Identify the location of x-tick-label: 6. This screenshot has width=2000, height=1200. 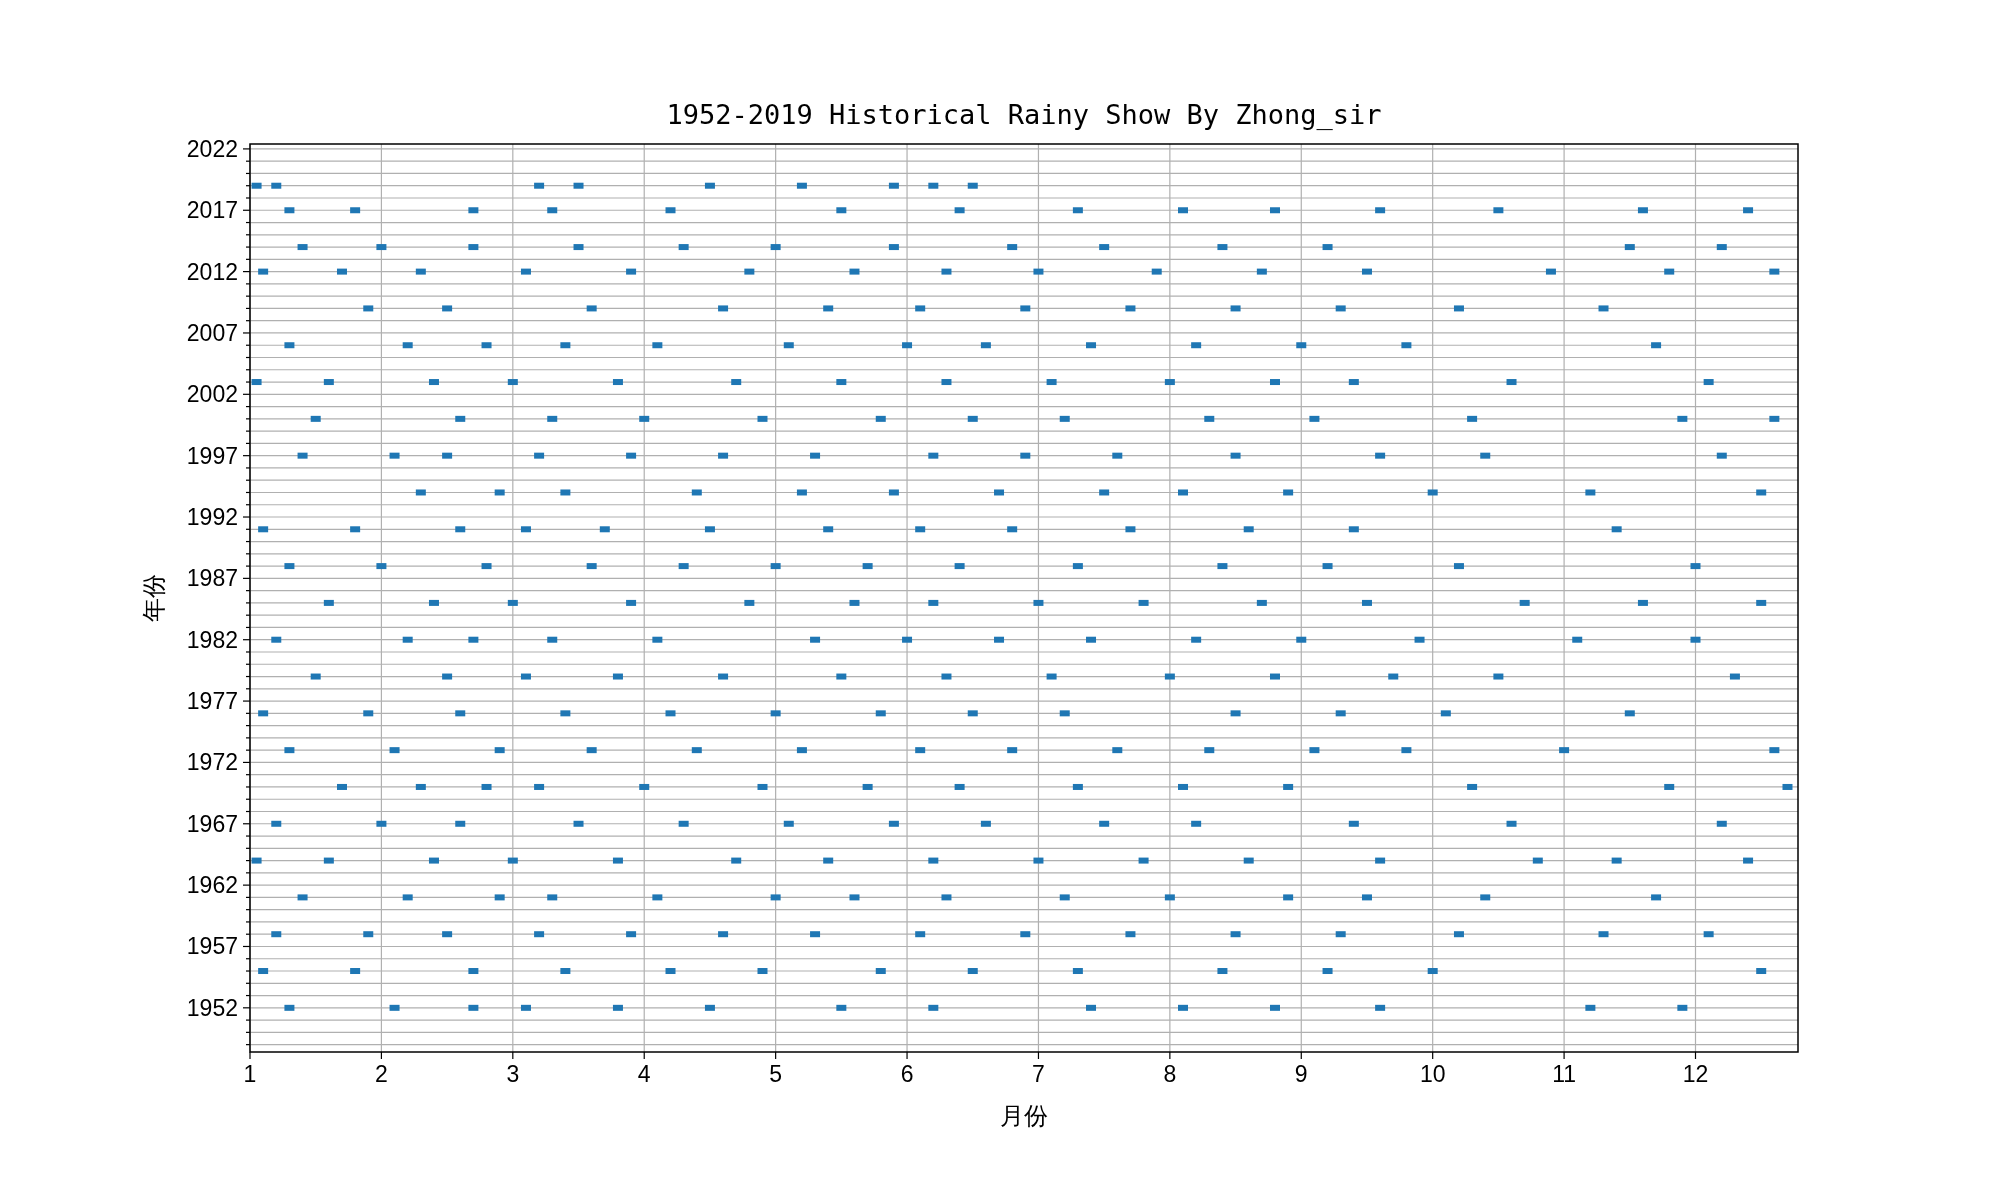
(907, 1074).